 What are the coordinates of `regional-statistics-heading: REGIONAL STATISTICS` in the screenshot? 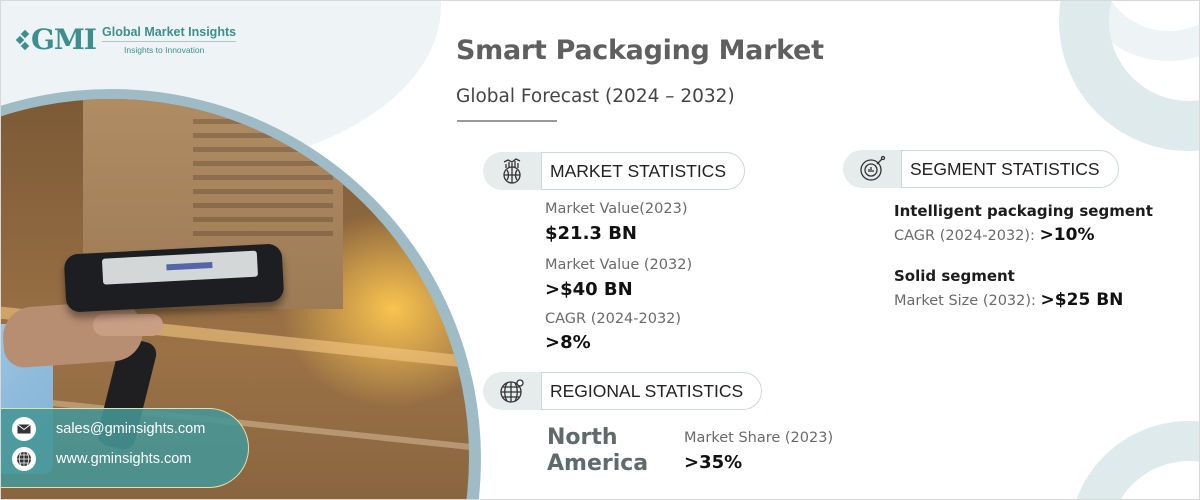 It's located at (652, 391).